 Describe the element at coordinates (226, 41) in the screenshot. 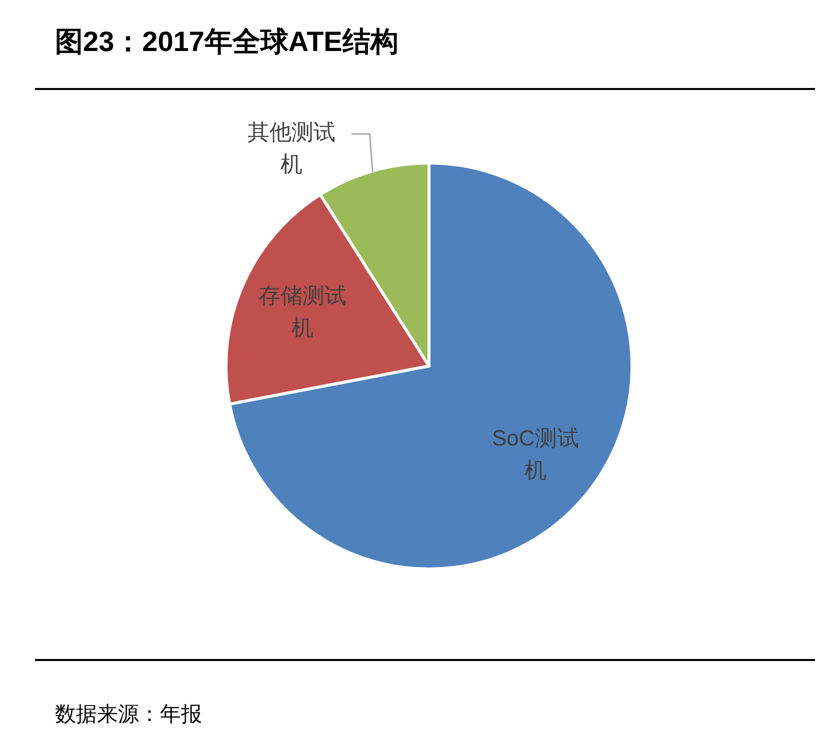

I see `title: 图23：2017年全球ATE结构` at that location.